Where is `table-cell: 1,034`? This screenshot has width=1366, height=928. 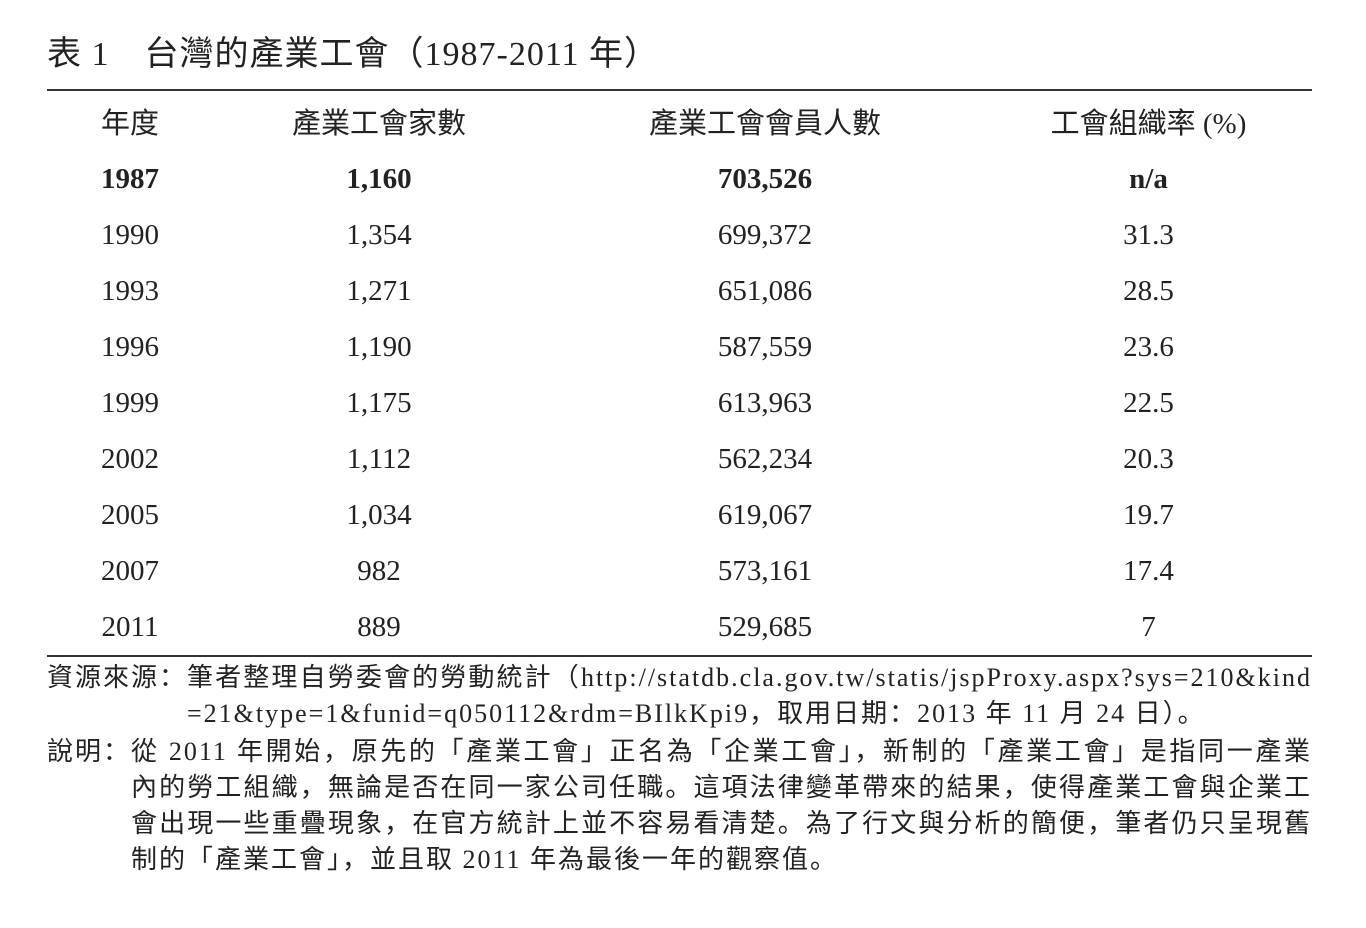
table-cell: 1,034 is located at coordinates (379, 514).